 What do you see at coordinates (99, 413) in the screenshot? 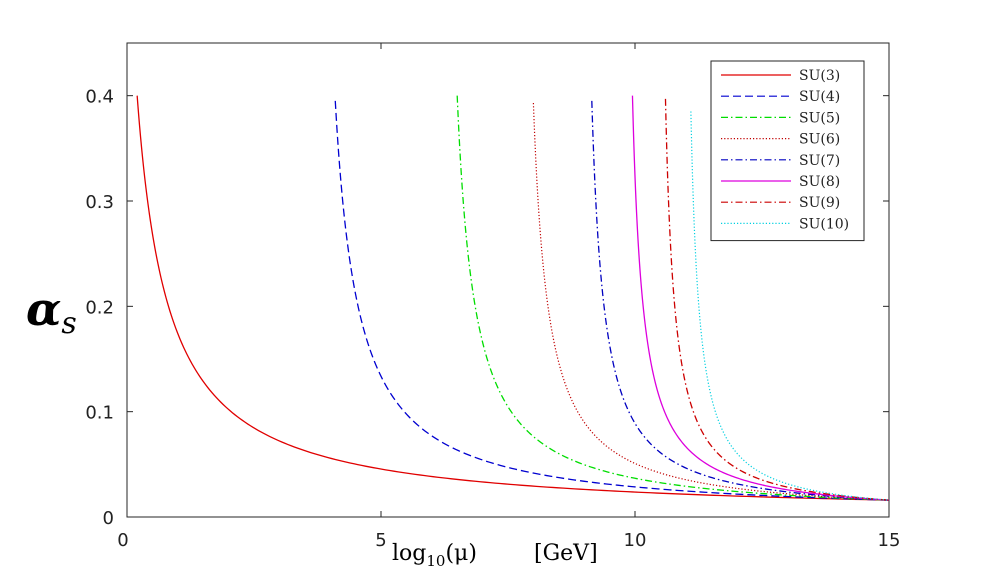
I see `y-tick-label: 0.1` at bounding box center [99, 413].